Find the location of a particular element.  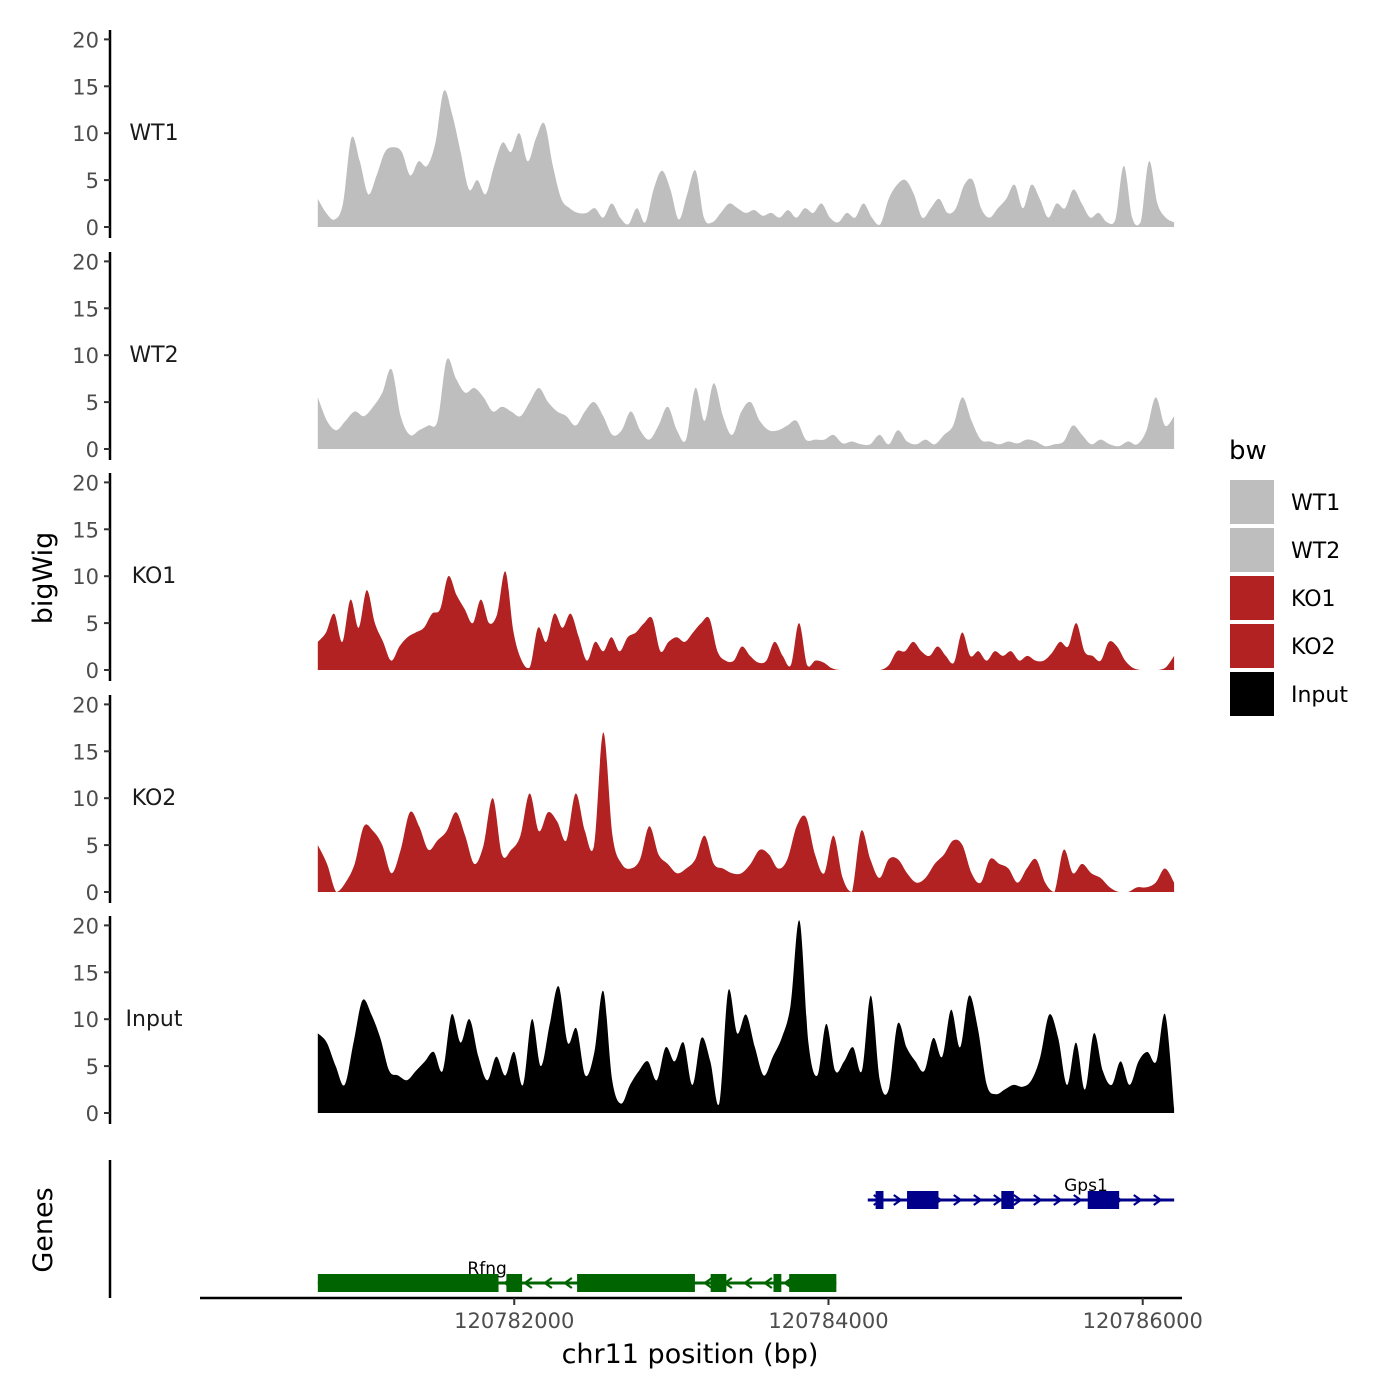

legend-swatch-wt2 is located at coordinates (1252, 550).